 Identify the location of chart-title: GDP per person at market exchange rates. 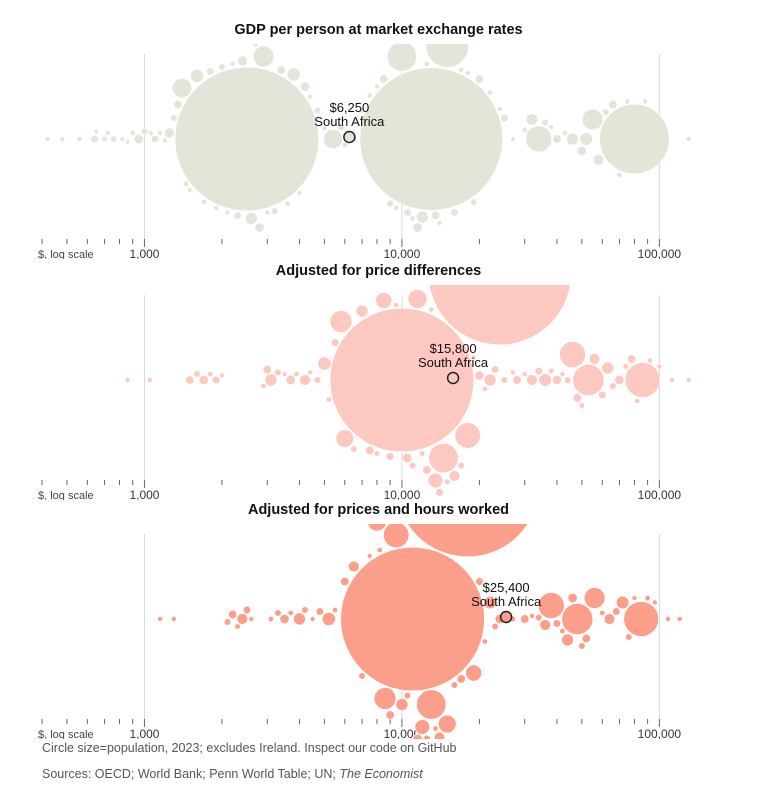
(378, 30).